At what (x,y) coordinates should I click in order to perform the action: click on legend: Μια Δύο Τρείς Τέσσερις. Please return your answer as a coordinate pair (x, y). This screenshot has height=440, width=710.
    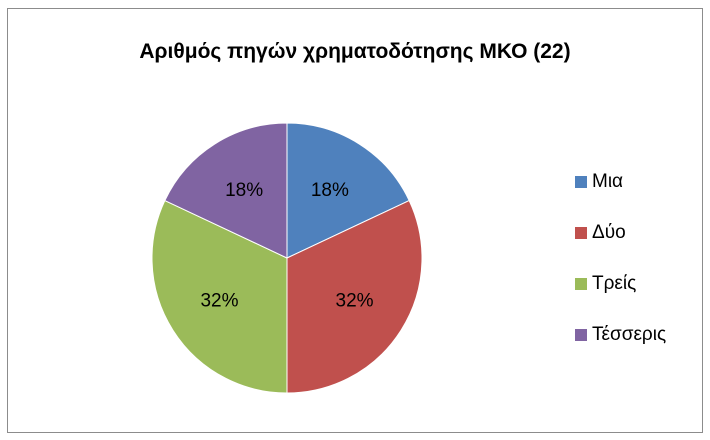
    Looking at the image, I should click on (621, 273).